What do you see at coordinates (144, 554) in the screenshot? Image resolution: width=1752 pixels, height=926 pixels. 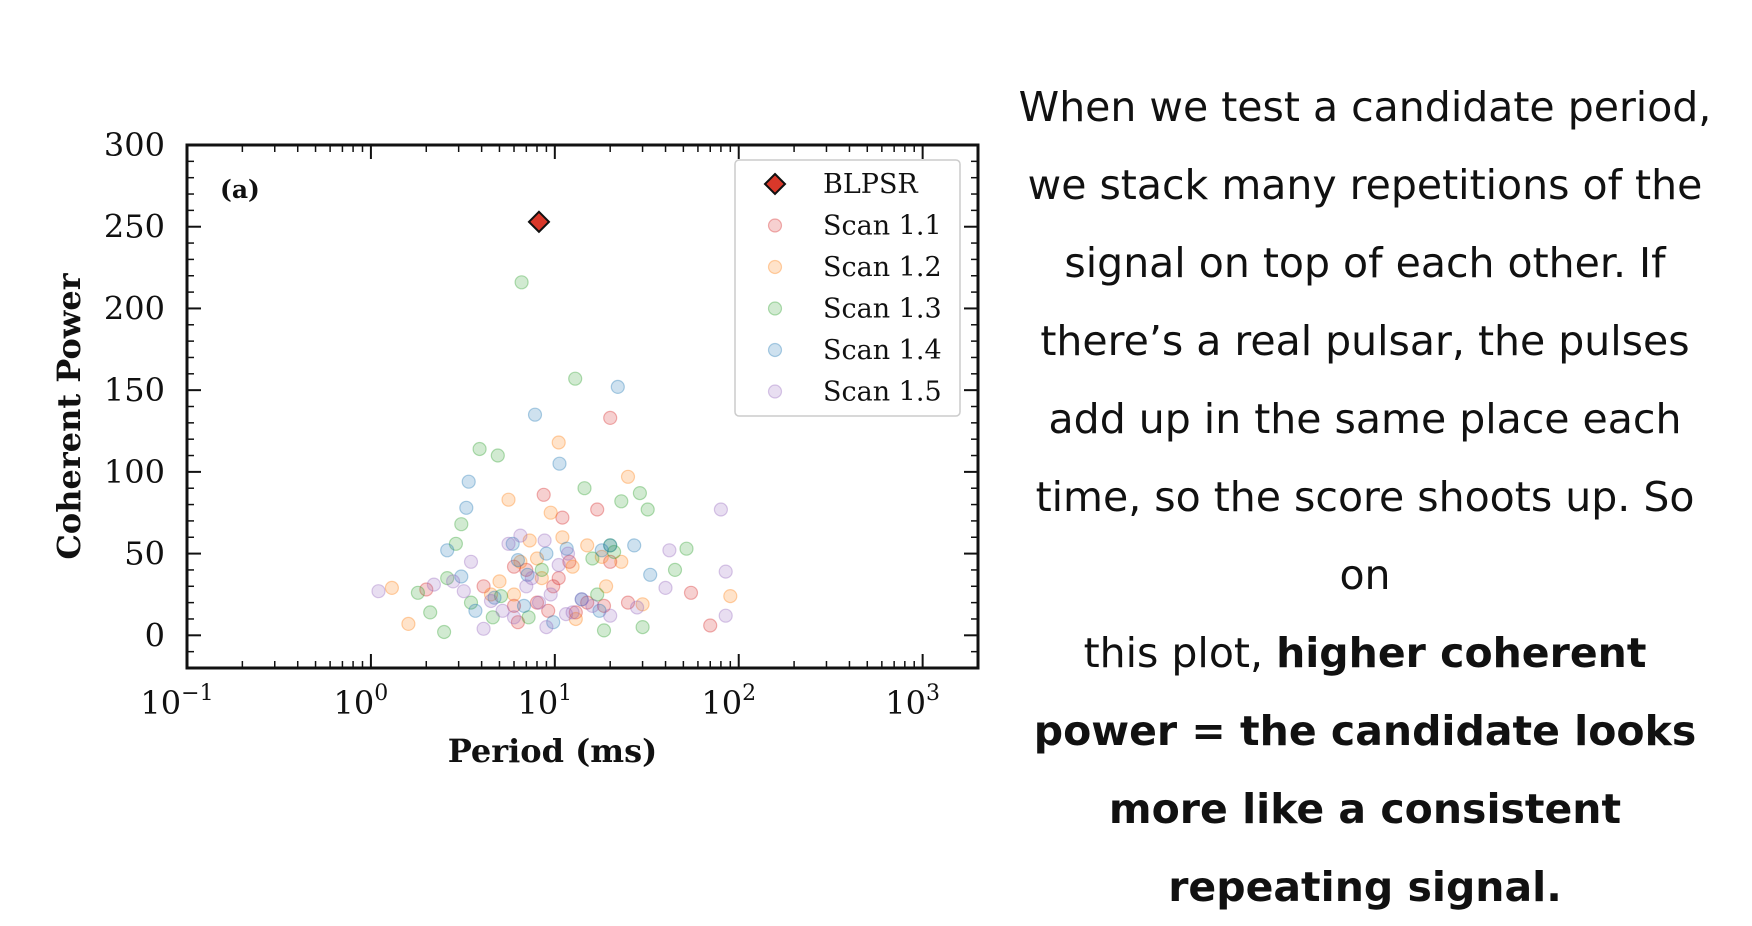 I see `y-tick-label: 50` at bounding box center [144, 554].